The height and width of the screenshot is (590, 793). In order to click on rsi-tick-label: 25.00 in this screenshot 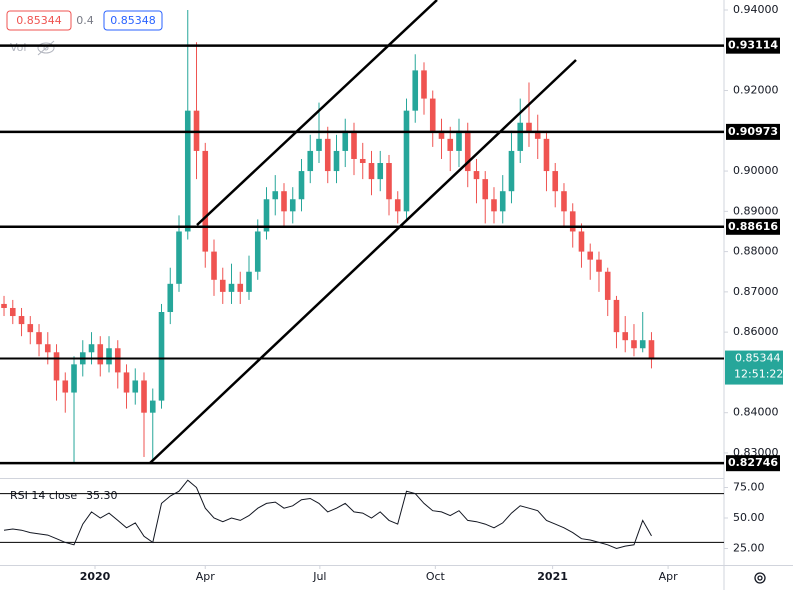, I will do `click(749, 548)`.